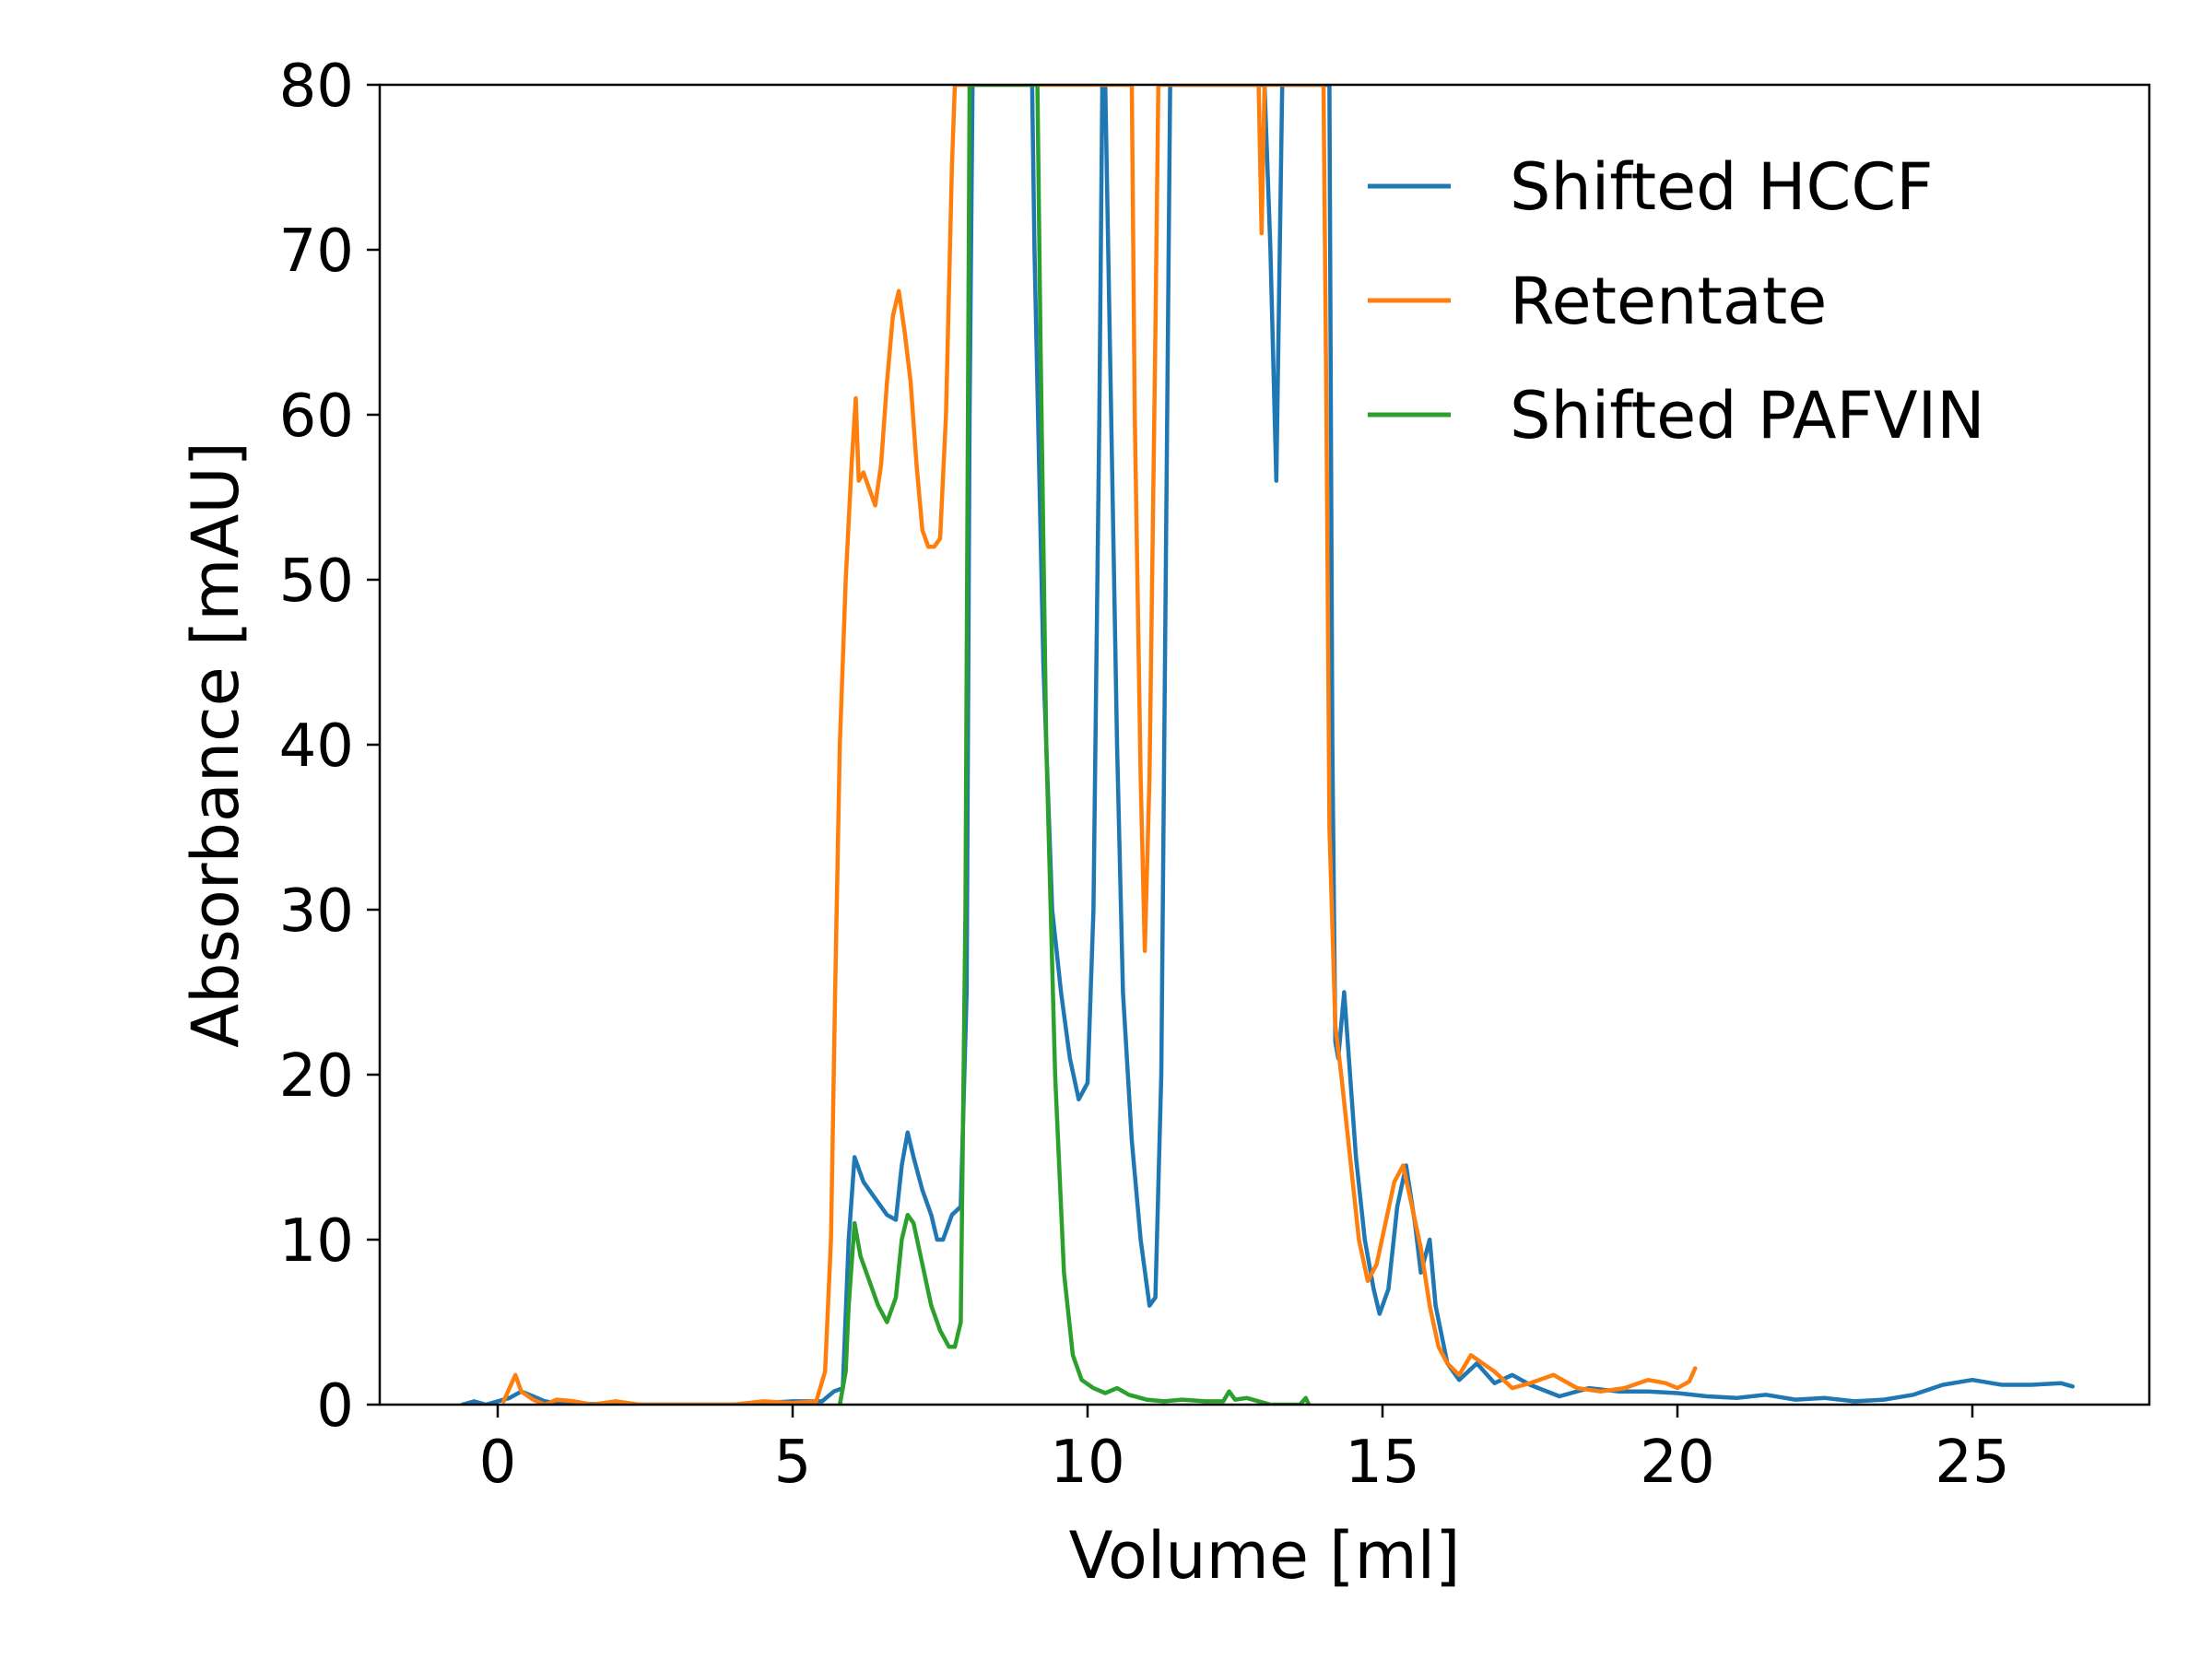 This screenshot has width=2212, height=1659. Describe the element at coordinates (316, 252) in the screenshot. I see `y-tick-label: 70` at that location.